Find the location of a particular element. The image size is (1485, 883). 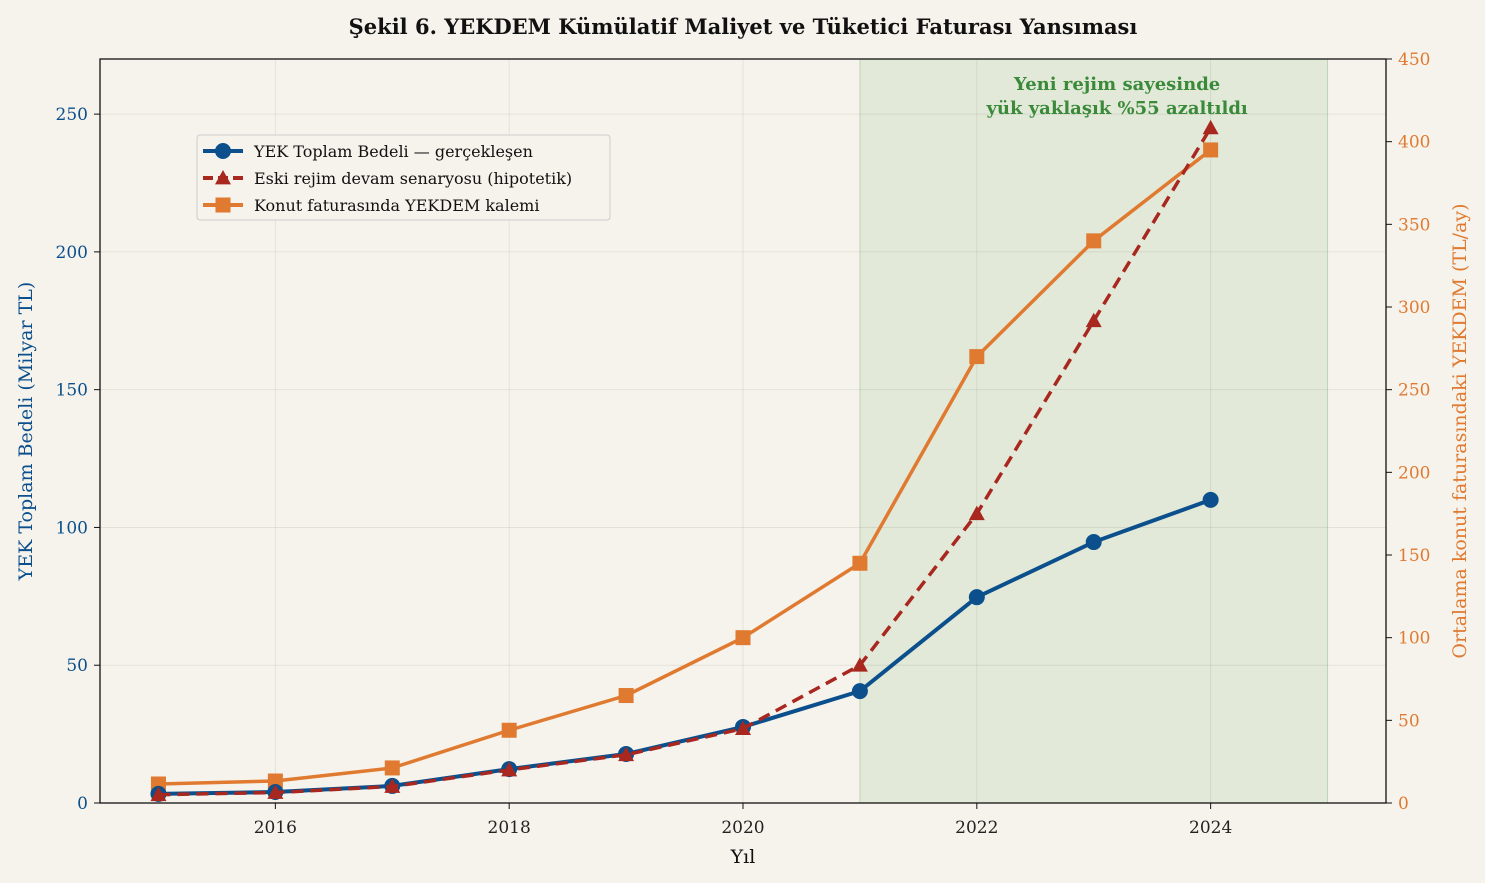

legend-box is located at coordinates (403, 177).